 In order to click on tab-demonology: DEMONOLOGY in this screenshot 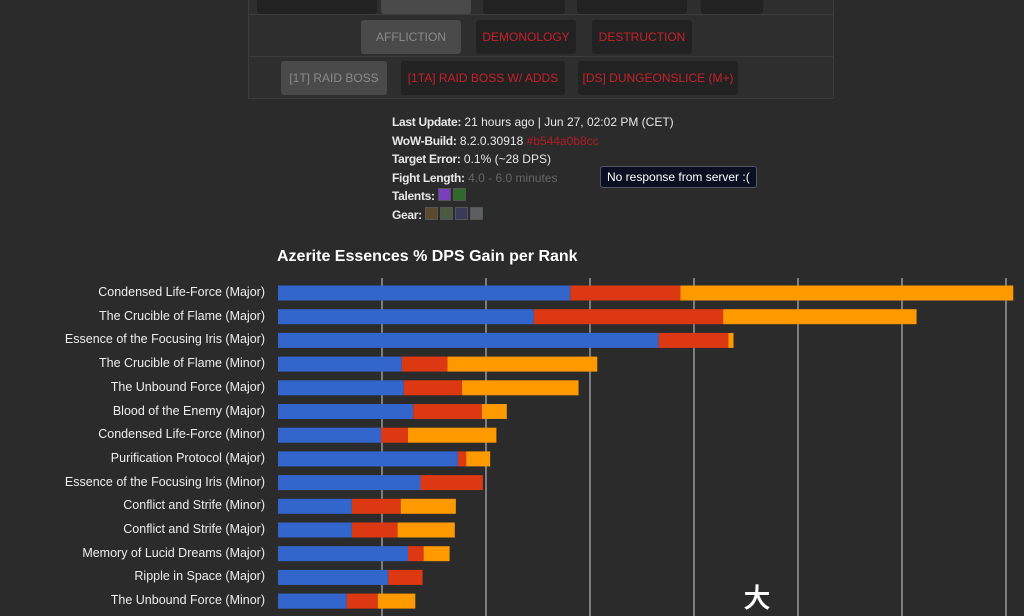, I will do `click(526, 37)`.